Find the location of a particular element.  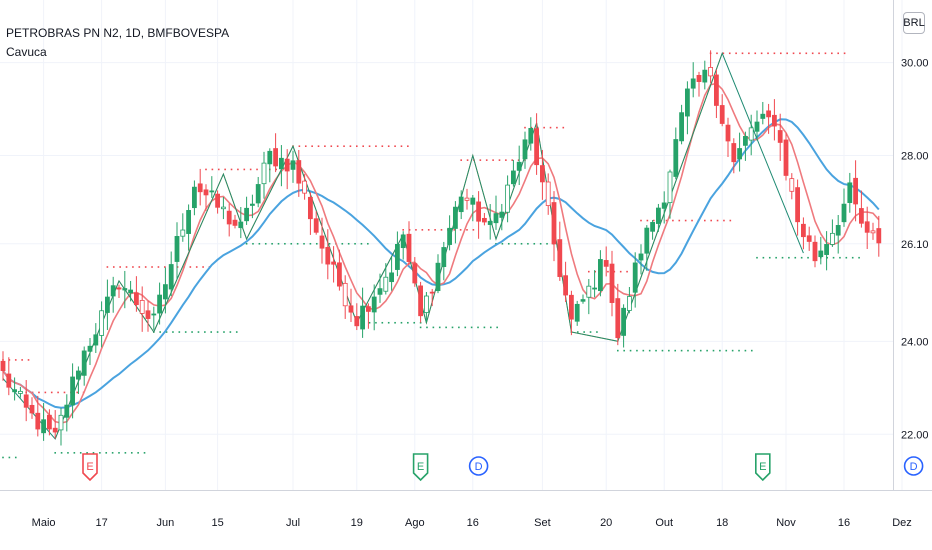

x-tick-label: 17 is located at coordinates (101, 523).